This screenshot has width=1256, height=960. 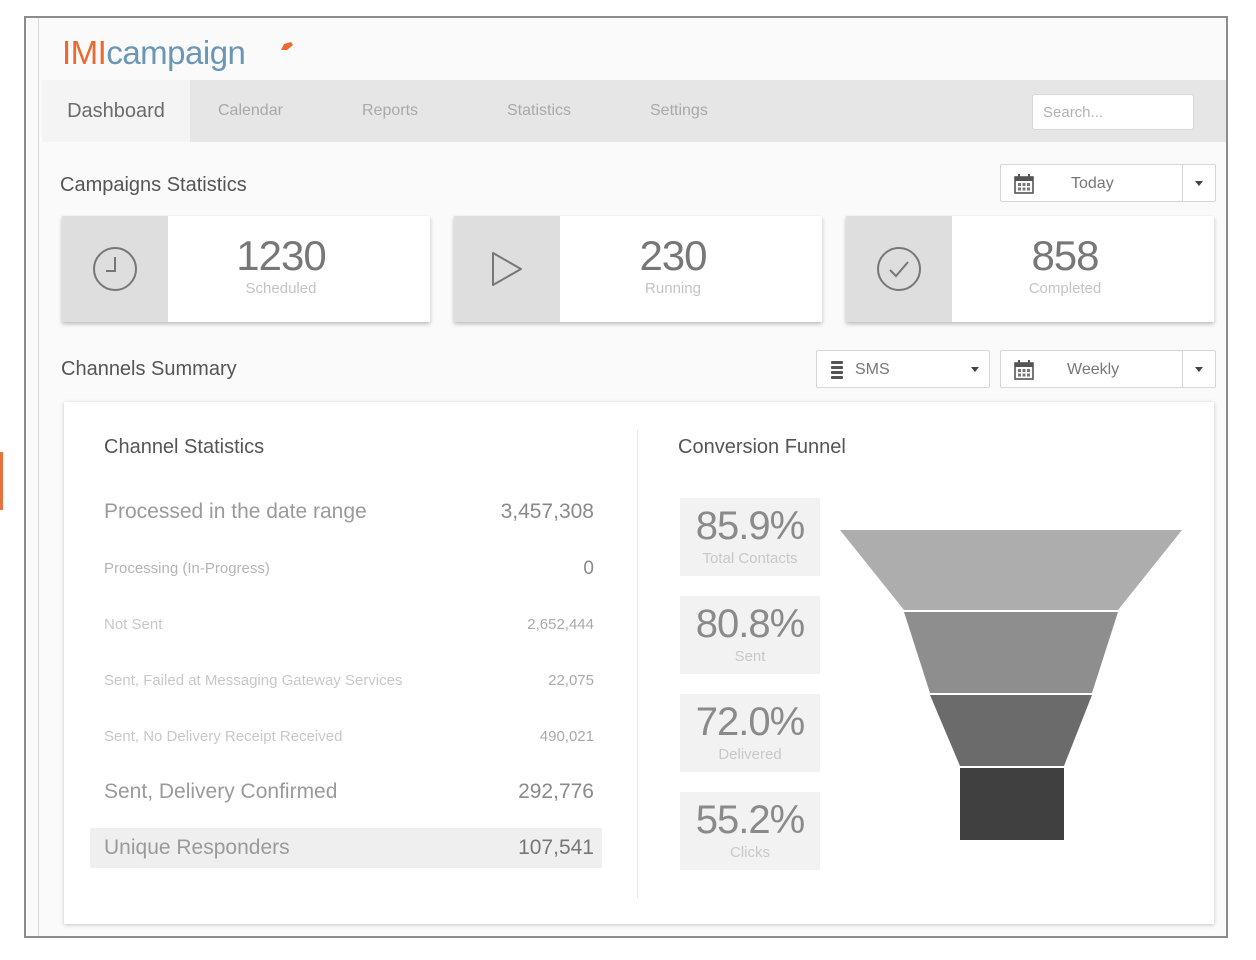 What do you see at coordinates (184, 447) in the screenshot?
I see `channel-statistics-title: Channel Statistics` at bounding box center [184, 447].